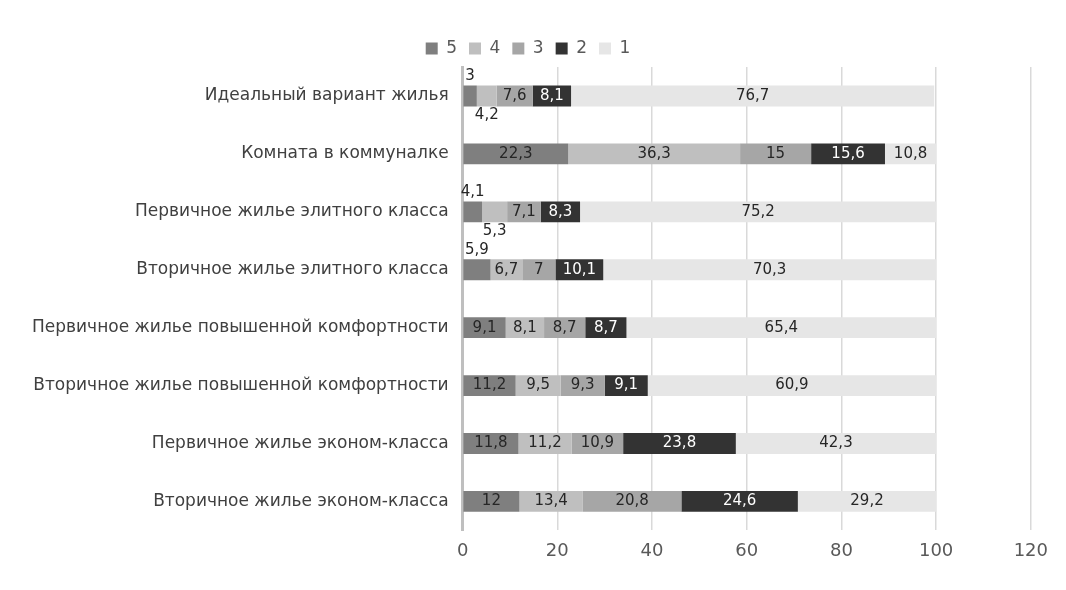 The width and height of the screenshot is (1066, 590). What do you see at coordinates (1030, 549) in the screenshot?
I see `x-tick-label: 120` at bounding box center [1030, 549].